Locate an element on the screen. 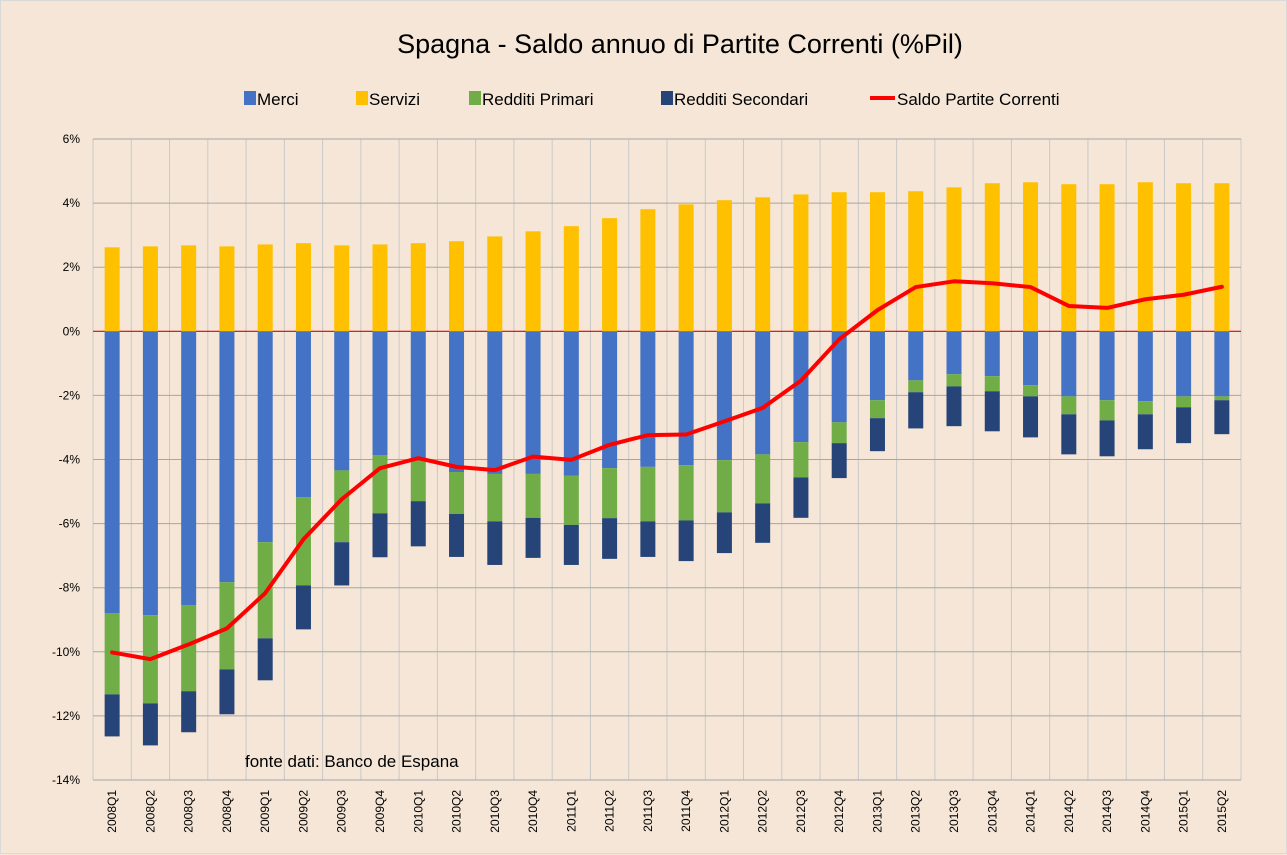 This screenshot has height=855, width=1287. x-tick-label: 2012Q4 is located at coordinates (839, 811).